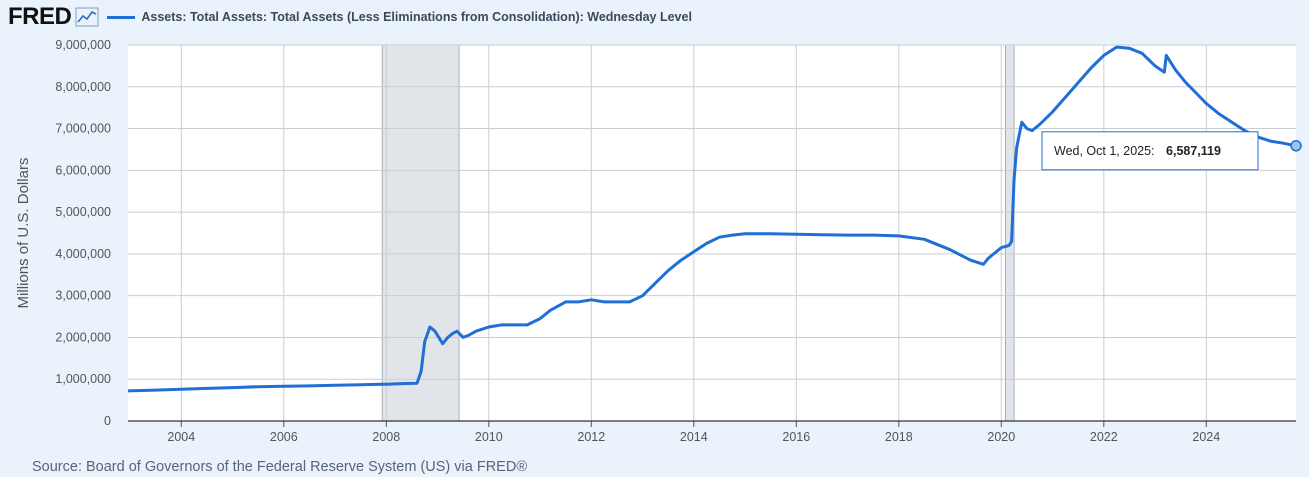 This screenshot has height=477, width=1309. What do you see at coordinates (83, 296) in the screenshot?
I see `y-tick-label: 3,000,000` at bounding box center [83, 296].